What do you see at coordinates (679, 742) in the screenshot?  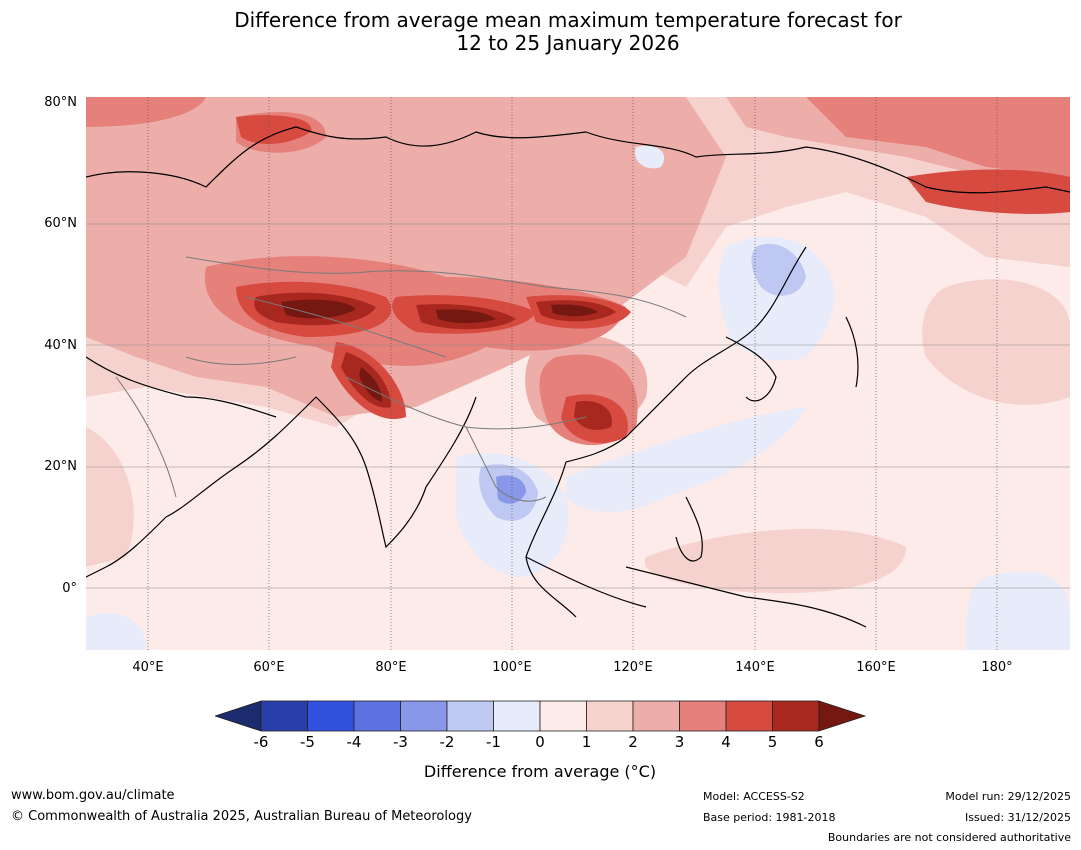 I see `colorbar-tick-label: 3` at bounding box center [679, 742].